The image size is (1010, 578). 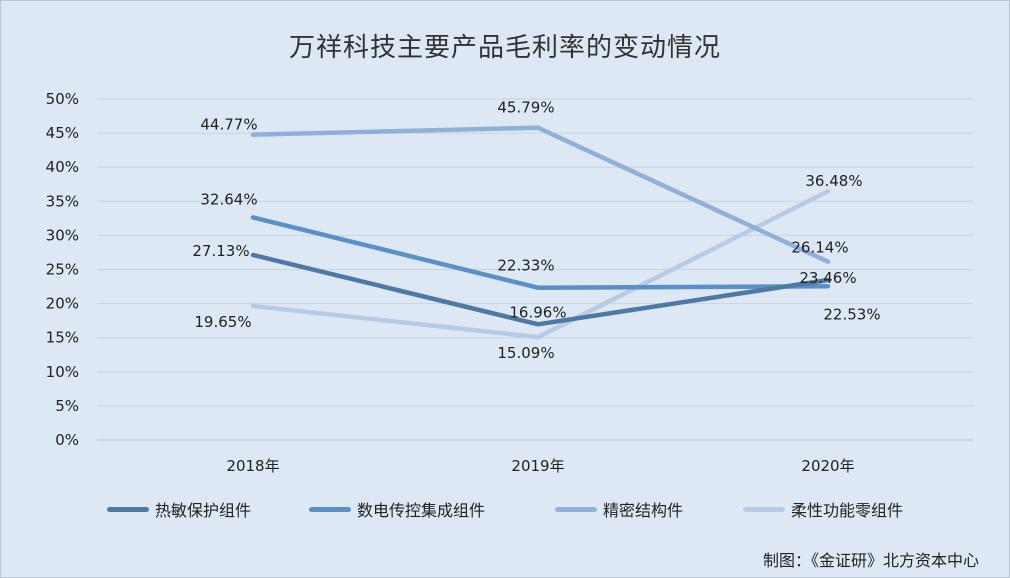 What do you see at coordinates (537, 466) in the screenshot?
I see `x-tick-label: 2019年` at bounding box center [537, 466].